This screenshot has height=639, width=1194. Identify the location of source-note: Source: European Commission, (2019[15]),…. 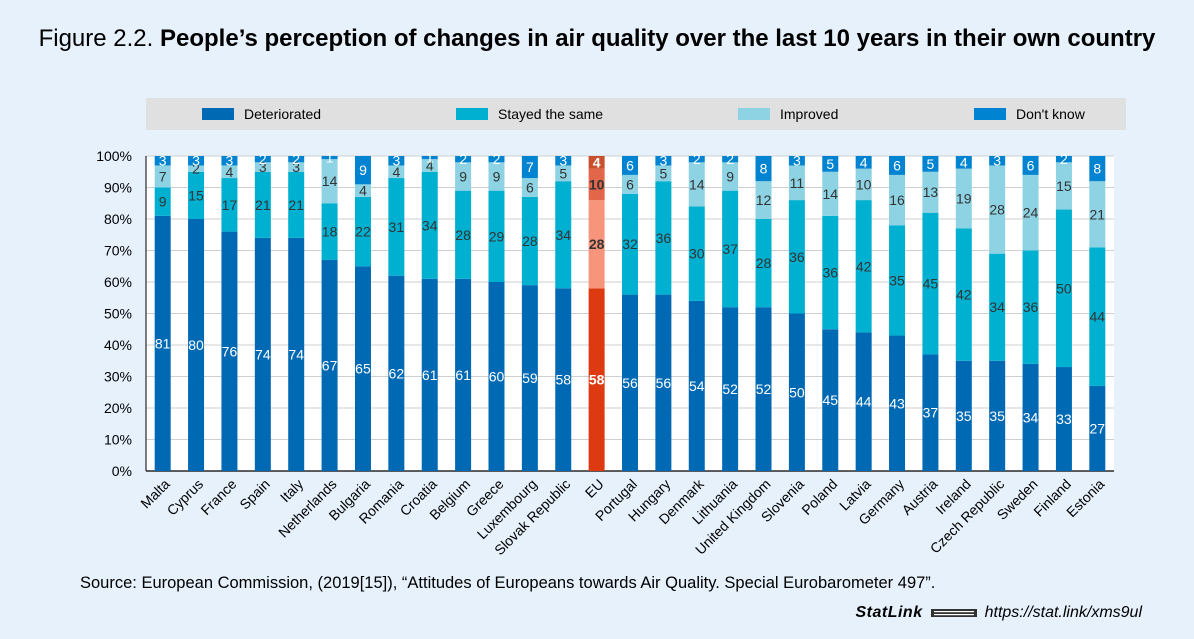
(508, 583).